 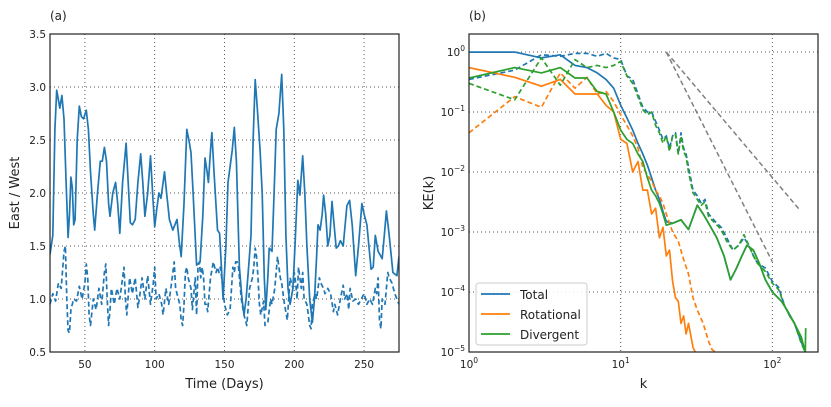 I want to click on panel-label: (a), so click(x=58, y=16).